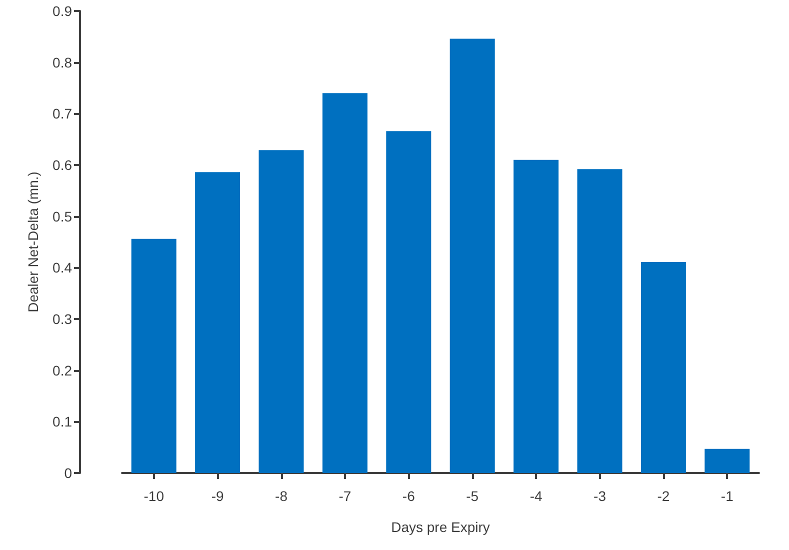 The width and height of the screenshot is (789, 550). What do you see at coordinates (62, 165) in the screenshot?
I see `y-tick-label: 0.6` at bounding box center [62, 165].